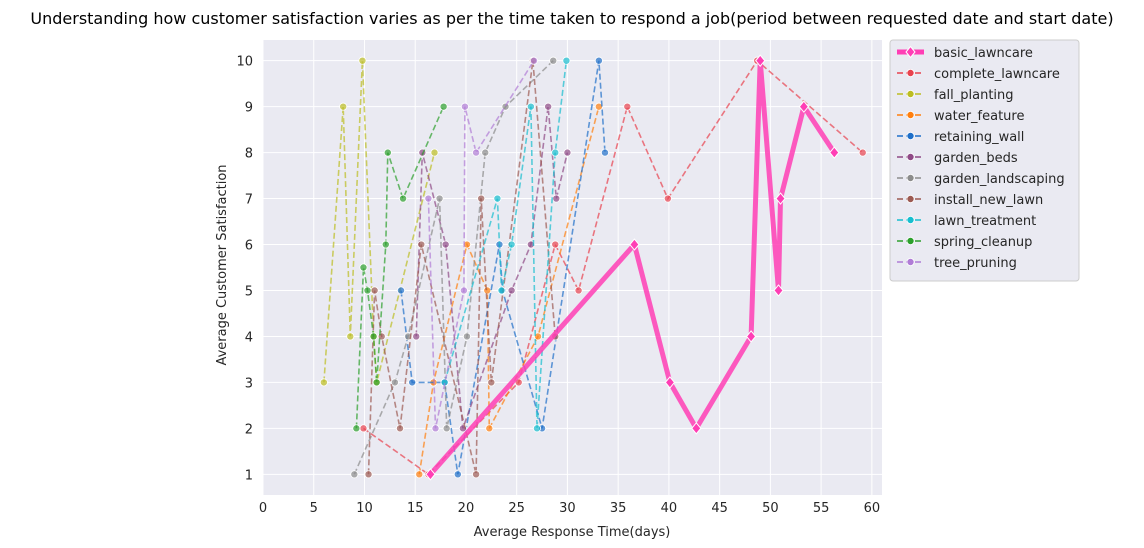 Image resolution: width=1144 pixels, height=548 pixels. What do you see at coordinates (985, 221) in the screenshot?
I see `legend-label: lawn_treatment` at bounding box center [985, 221].